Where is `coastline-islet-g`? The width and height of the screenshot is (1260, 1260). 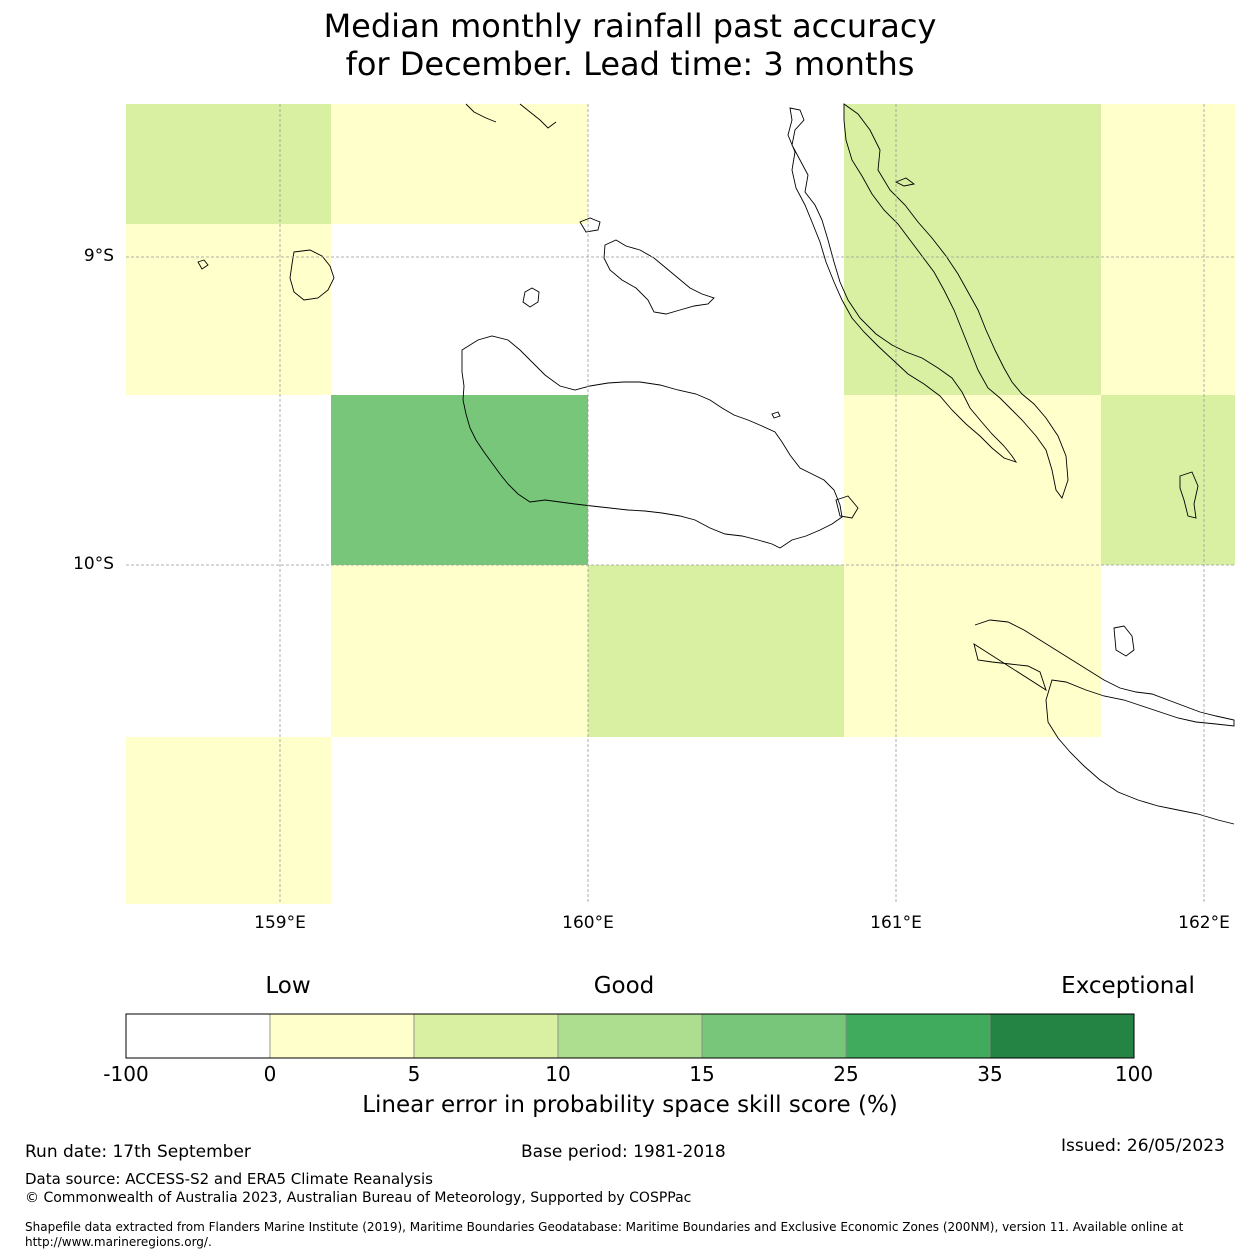
coastline-islet-g is located at coordinates (511, 116).